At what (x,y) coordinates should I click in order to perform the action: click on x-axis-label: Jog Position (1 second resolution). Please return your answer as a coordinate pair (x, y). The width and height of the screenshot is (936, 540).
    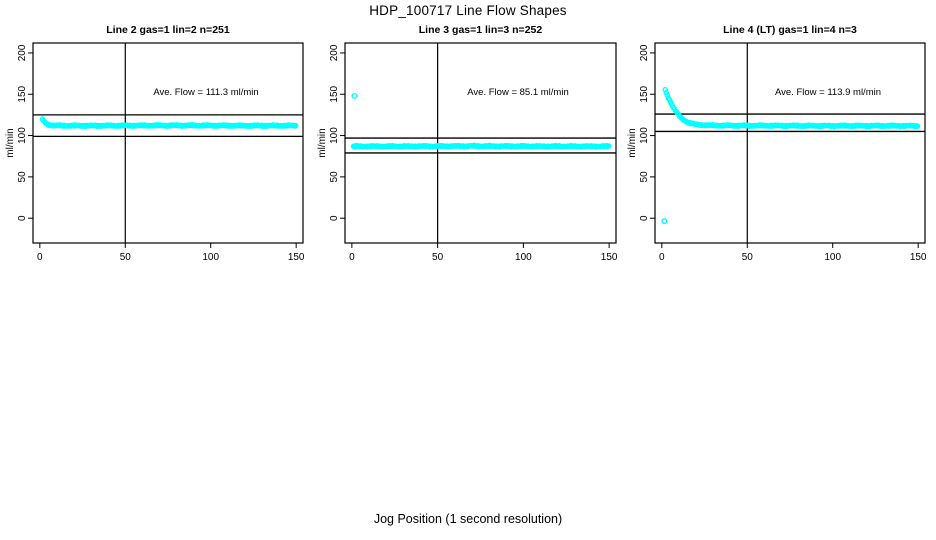
    Looking at the image, I should click on (468, 519).